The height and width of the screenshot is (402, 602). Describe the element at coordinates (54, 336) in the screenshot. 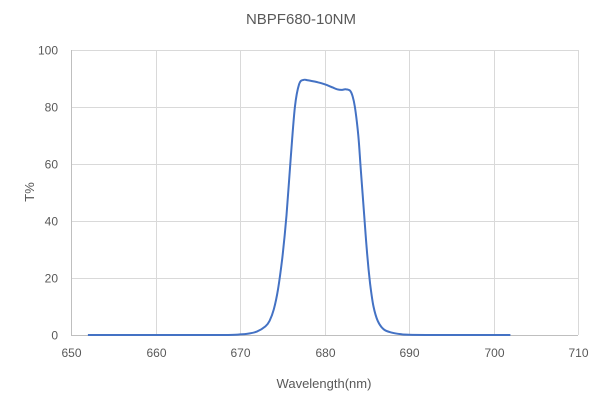

I see `y-tick-label: 0` at that location.